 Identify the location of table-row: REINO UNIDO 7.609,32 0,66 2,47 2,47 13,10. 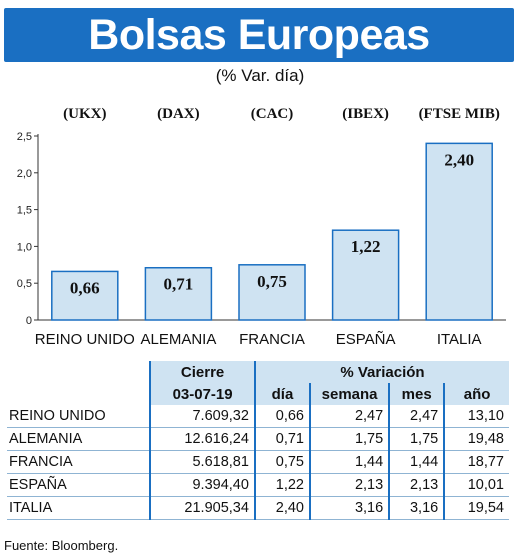
(258, 416).